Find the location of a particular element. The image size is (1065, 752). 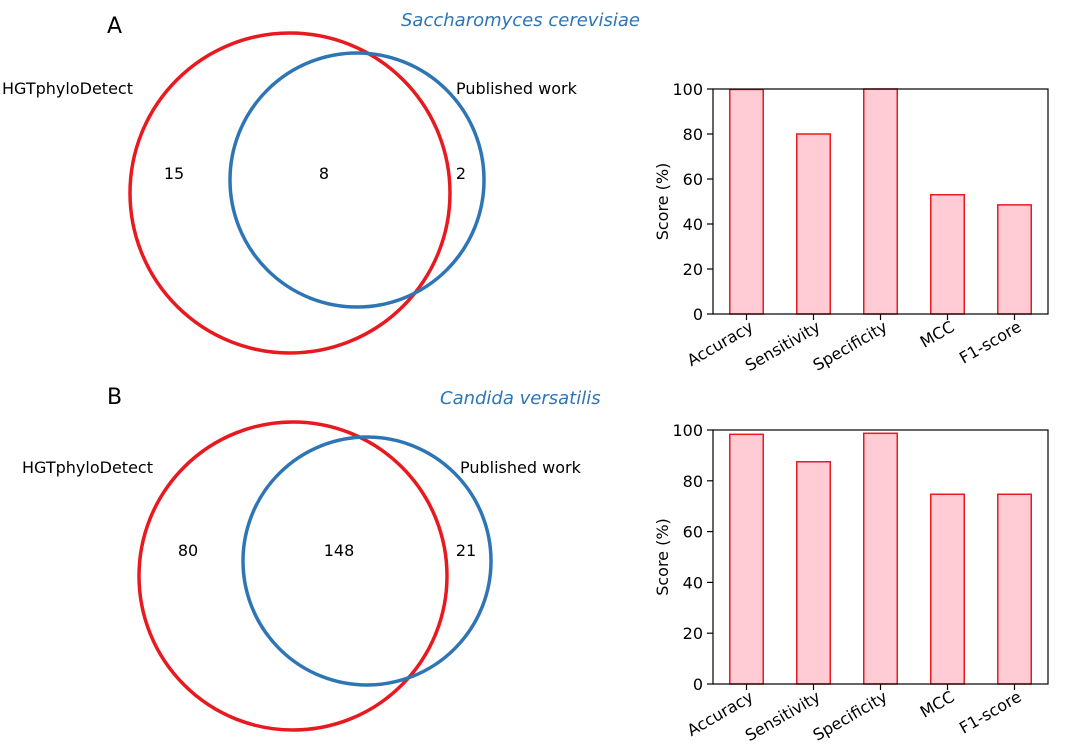

xtick-label-b: MCC is located at coordinates (937, 704).